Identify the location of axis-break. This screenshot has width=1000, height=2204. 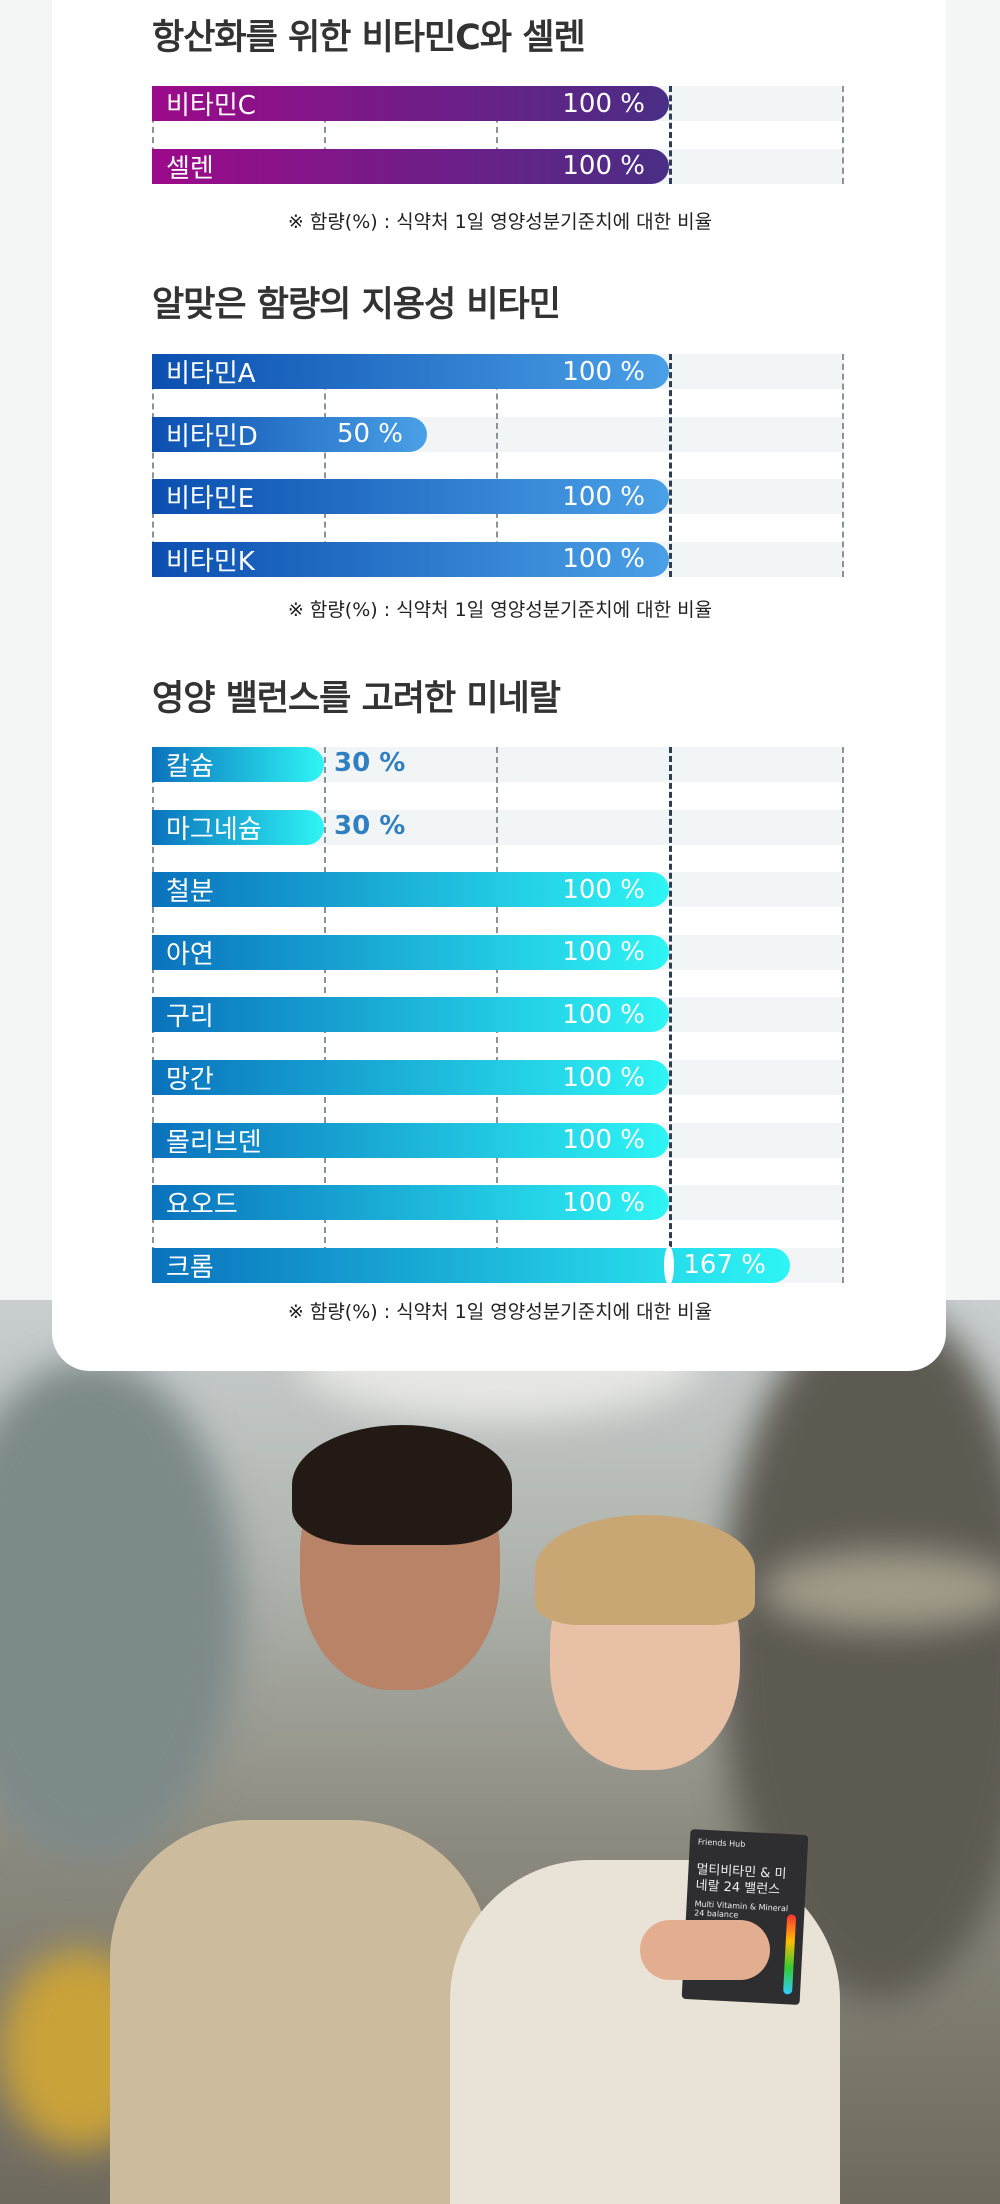
(669, 1265).